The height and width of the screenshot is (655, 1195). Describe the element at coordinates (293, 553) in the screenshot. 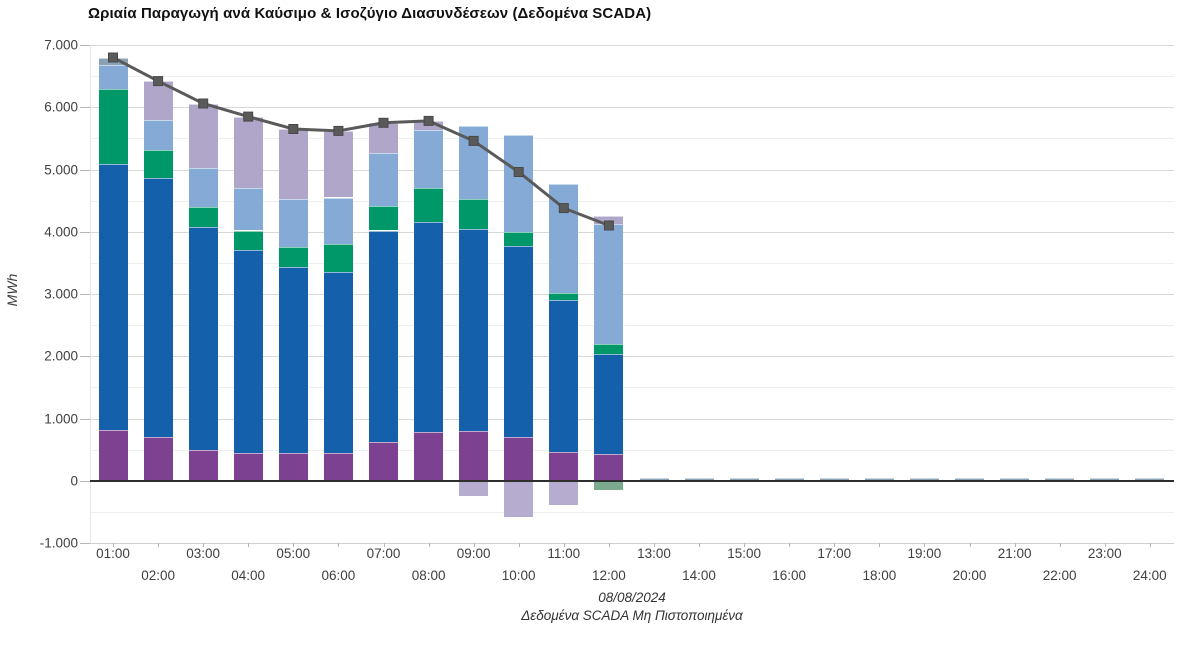

I see `x-axis-tick-label: 05:00` at that location.